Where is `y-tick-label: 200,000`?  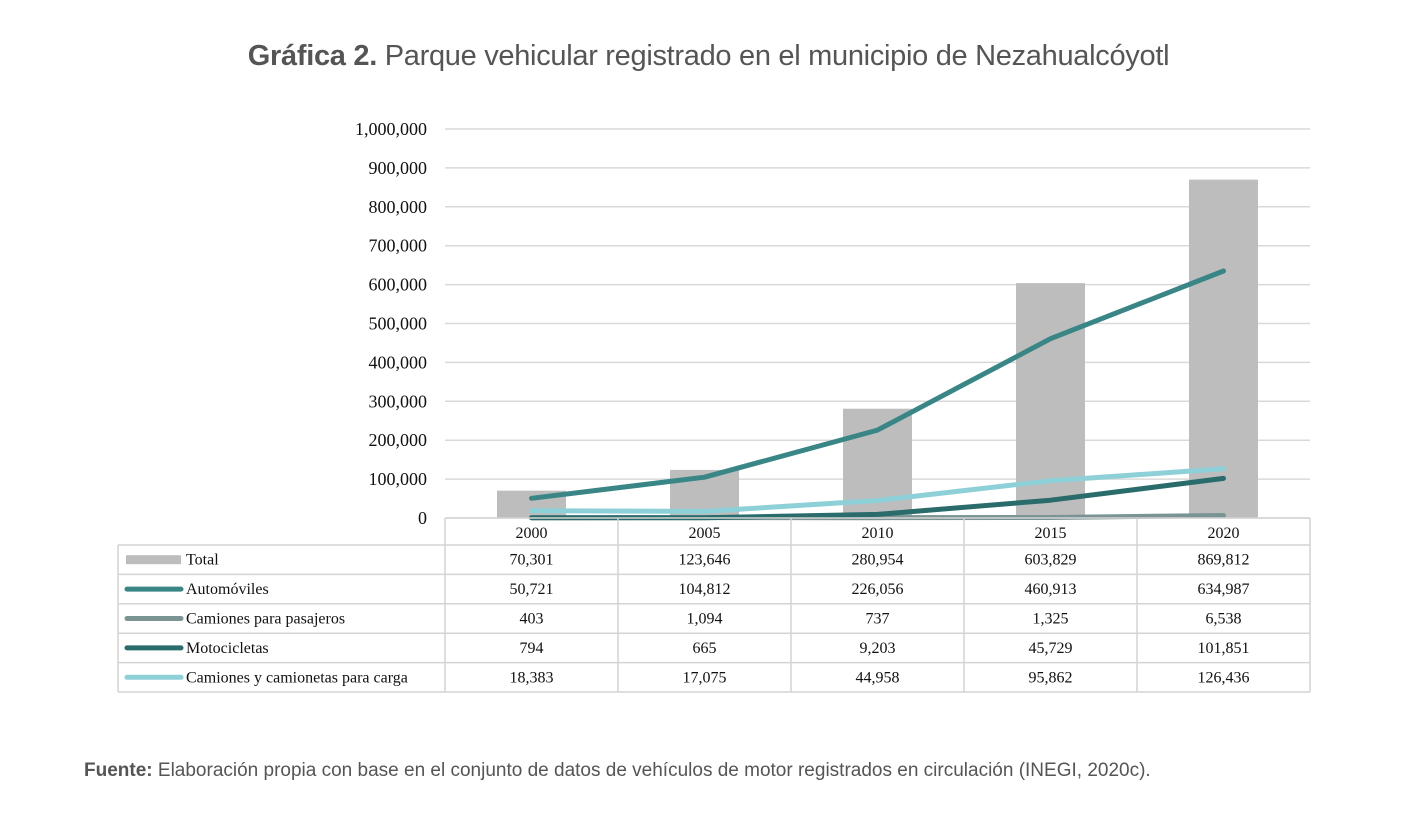 y-tick-label: 200,000 is located at coordinates (398, 440).